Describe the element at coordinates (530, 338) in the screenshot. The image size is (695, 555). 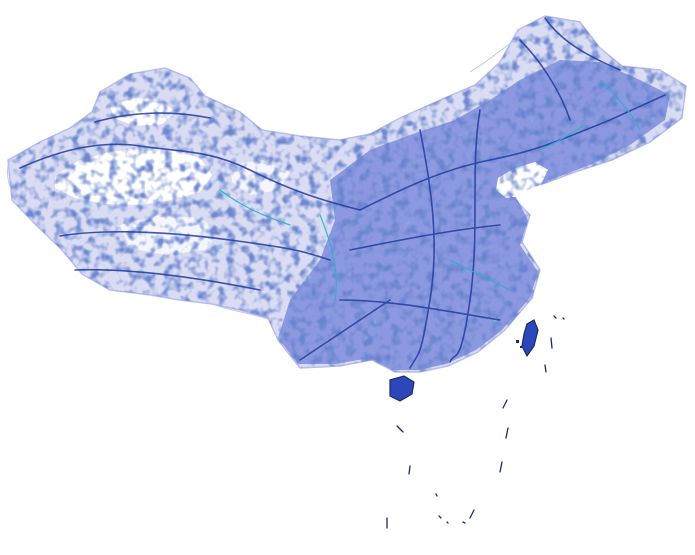
I see `taiwan-island` at that location.